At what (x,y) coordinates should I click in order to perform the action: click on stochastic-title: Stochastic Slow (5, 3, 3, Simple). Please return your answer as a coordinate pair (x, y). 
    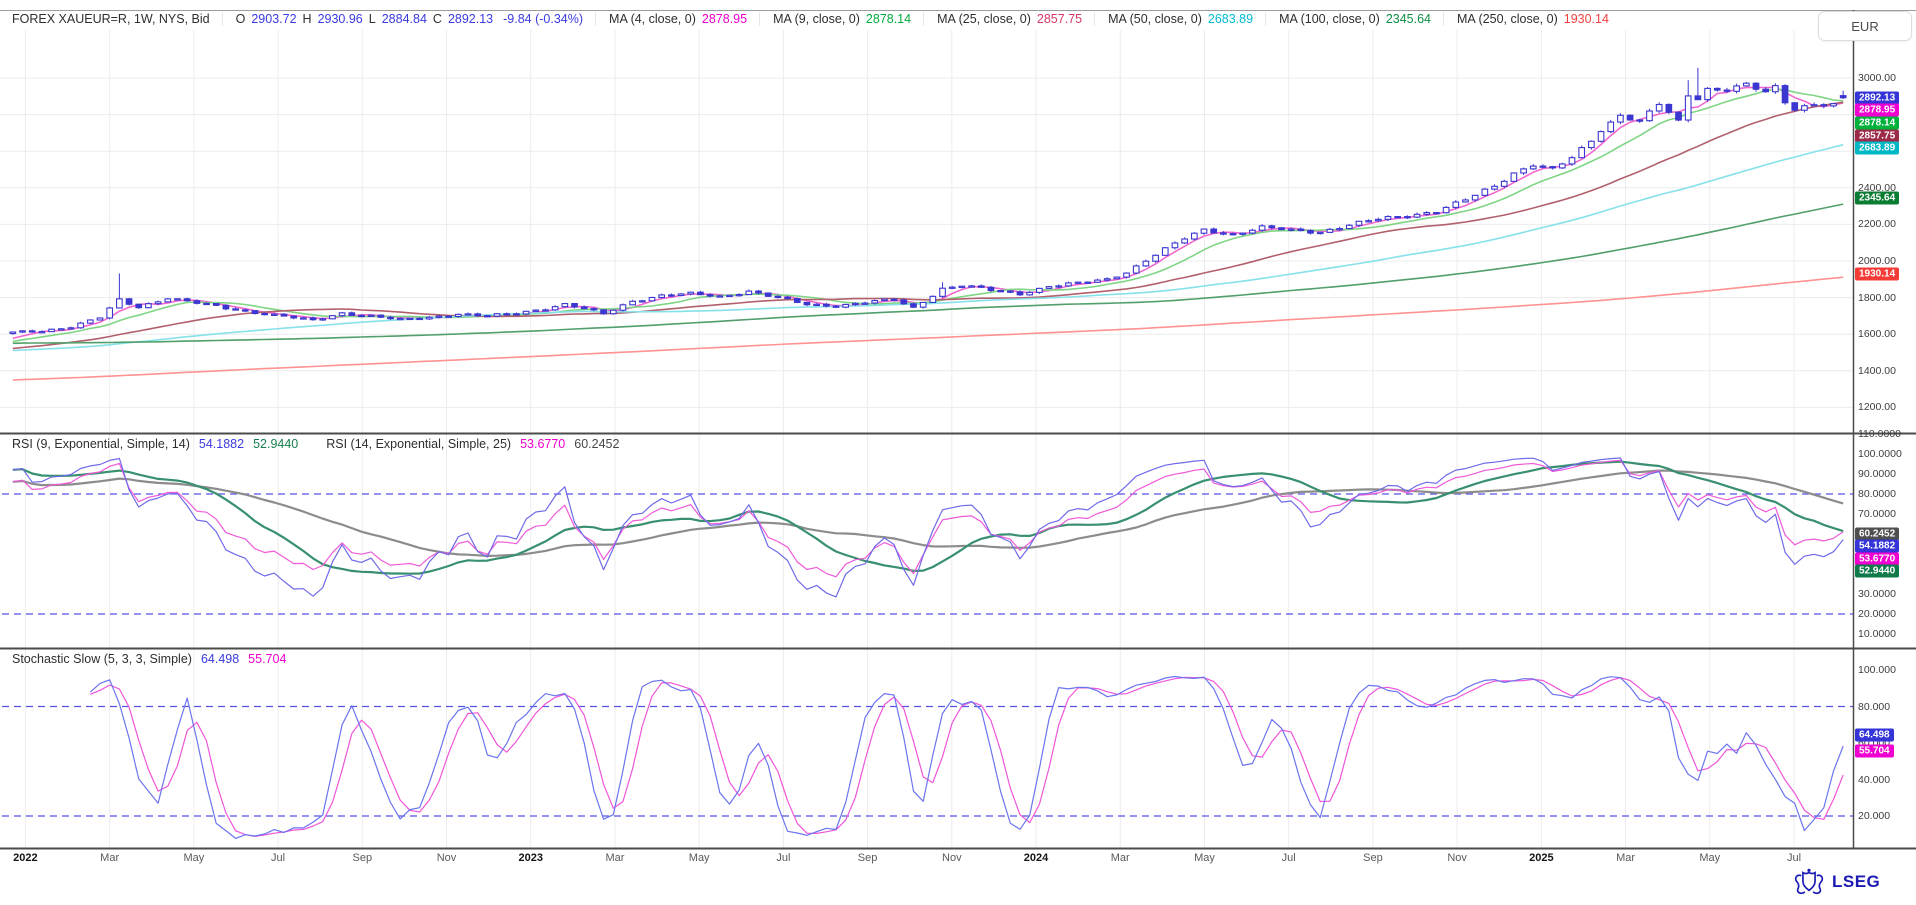
    Looking at the image, I should click on (102, 659).